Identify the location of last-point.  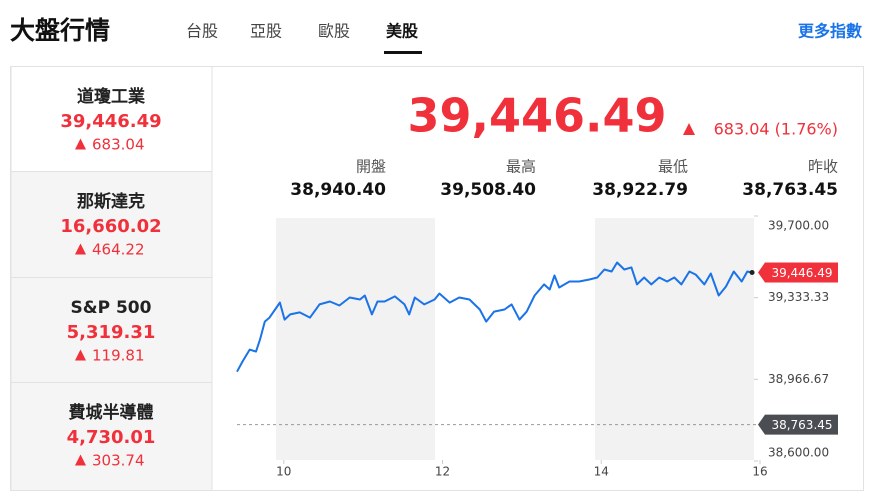
(752, 272).